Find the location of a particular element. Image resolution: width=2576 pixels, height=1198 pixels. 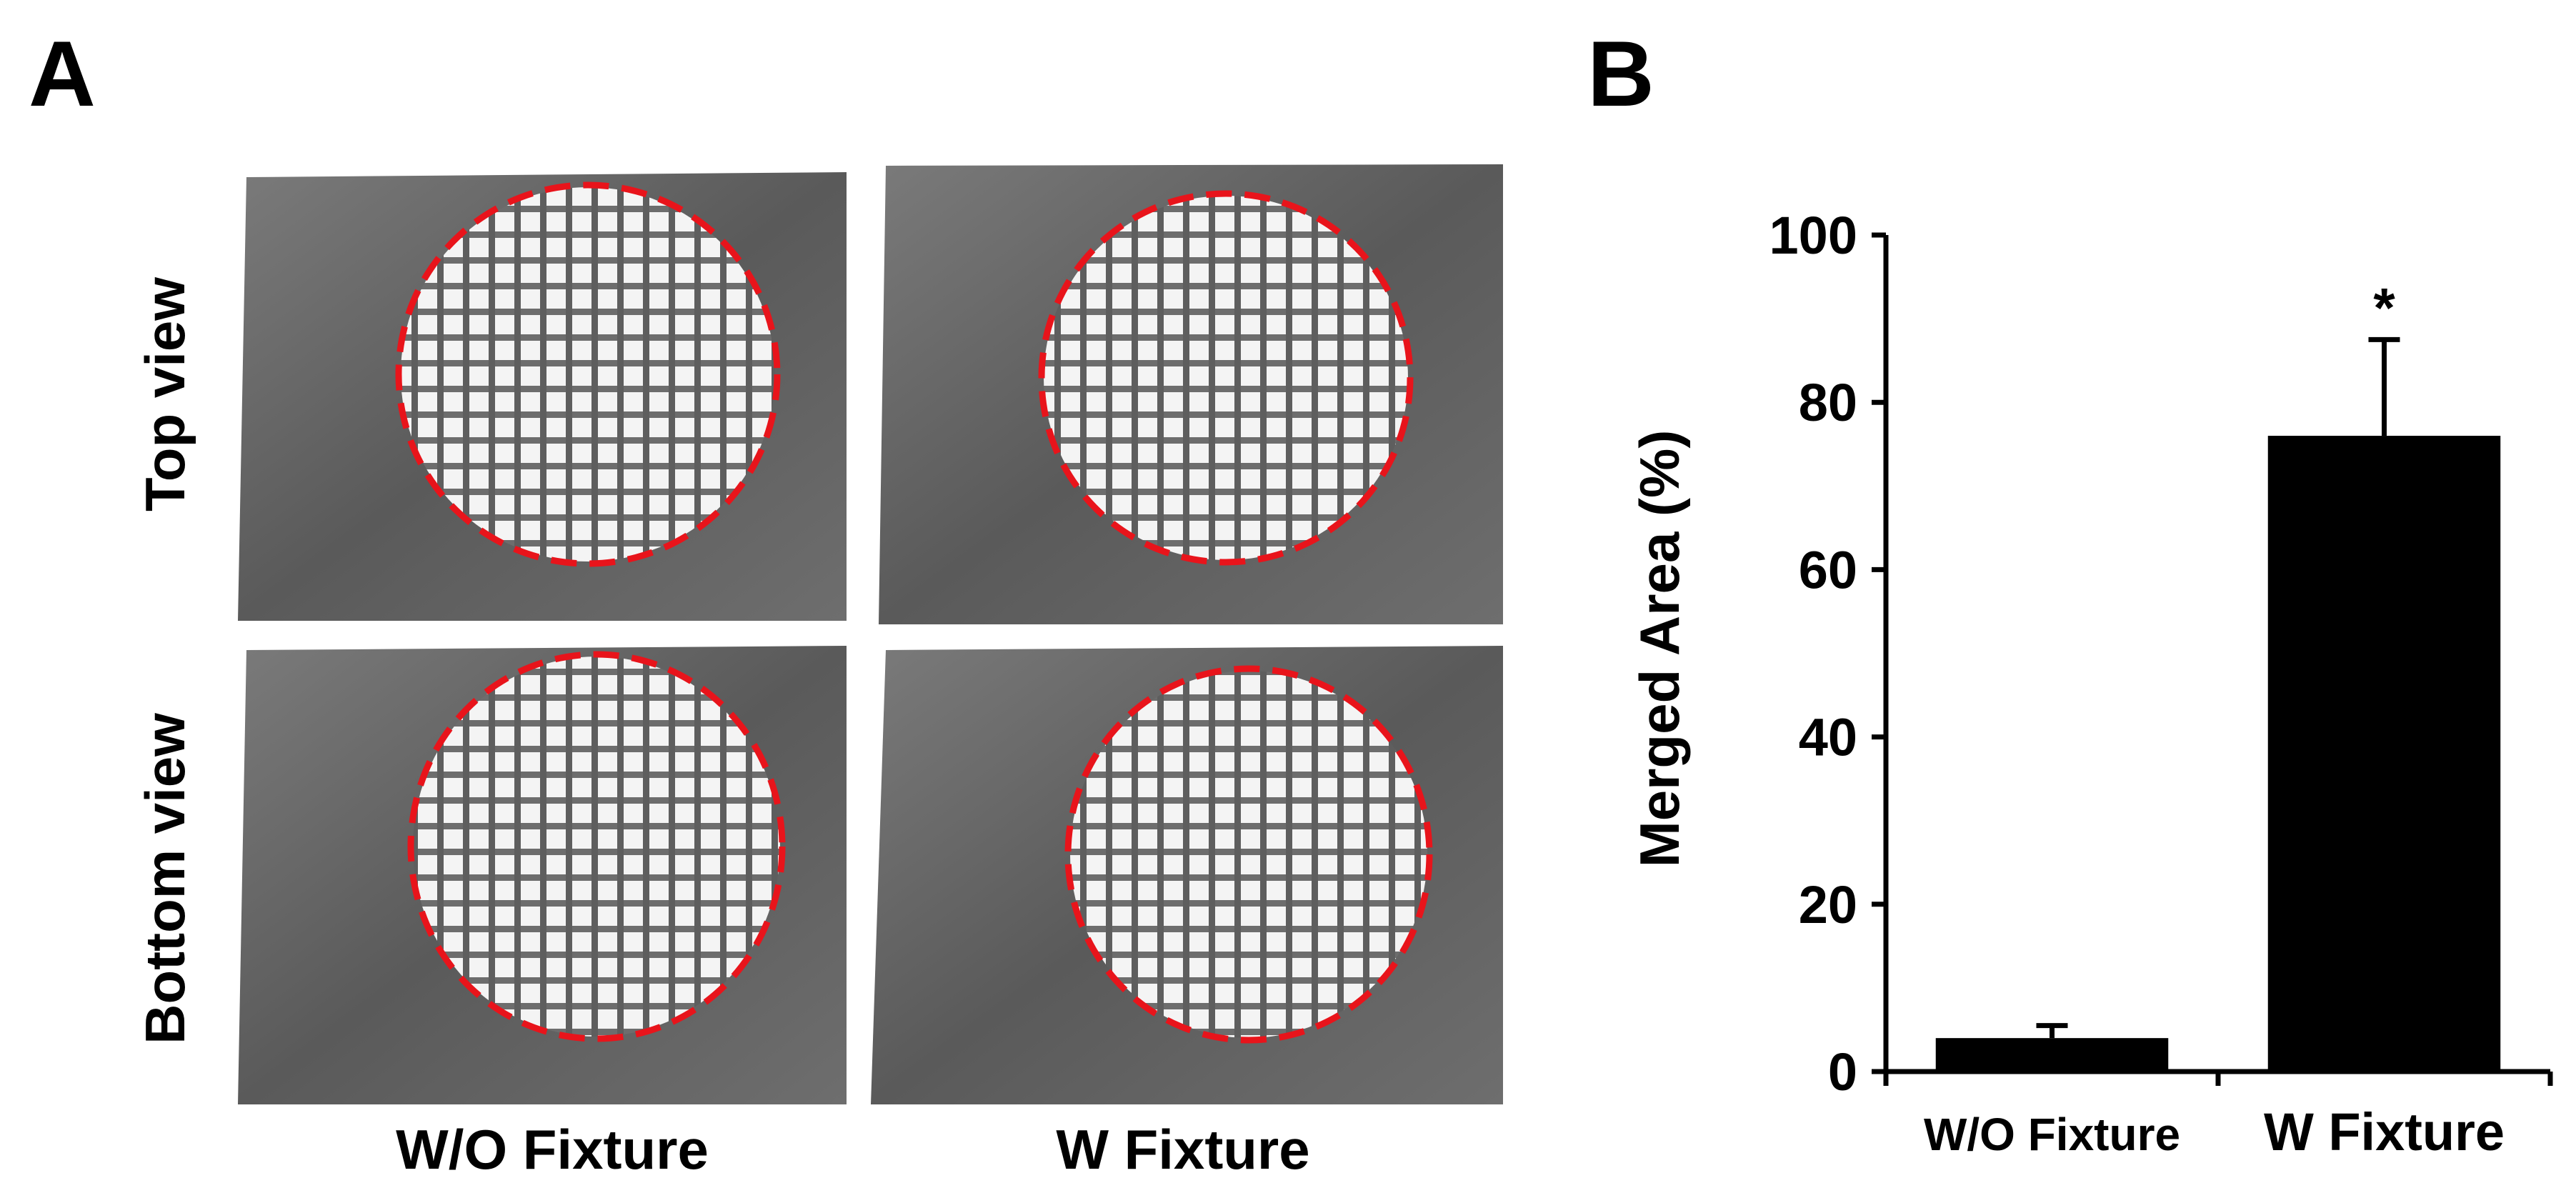

y-tick-label: 0 is located at coordinates (1843, 1072).